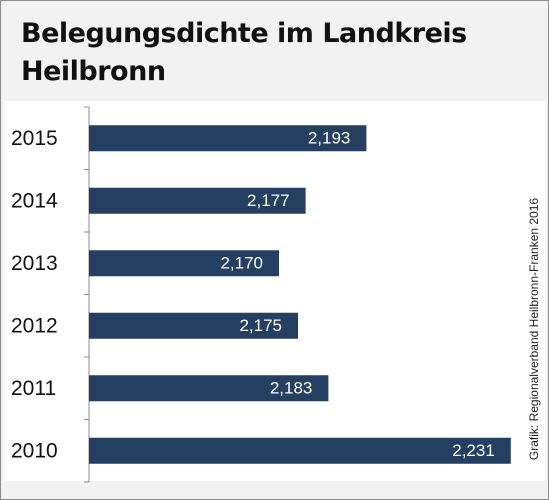 Image resolution: width=549 pixels, height=500 pixels. I want to click on value-label: 2,231, so click(473, 450).